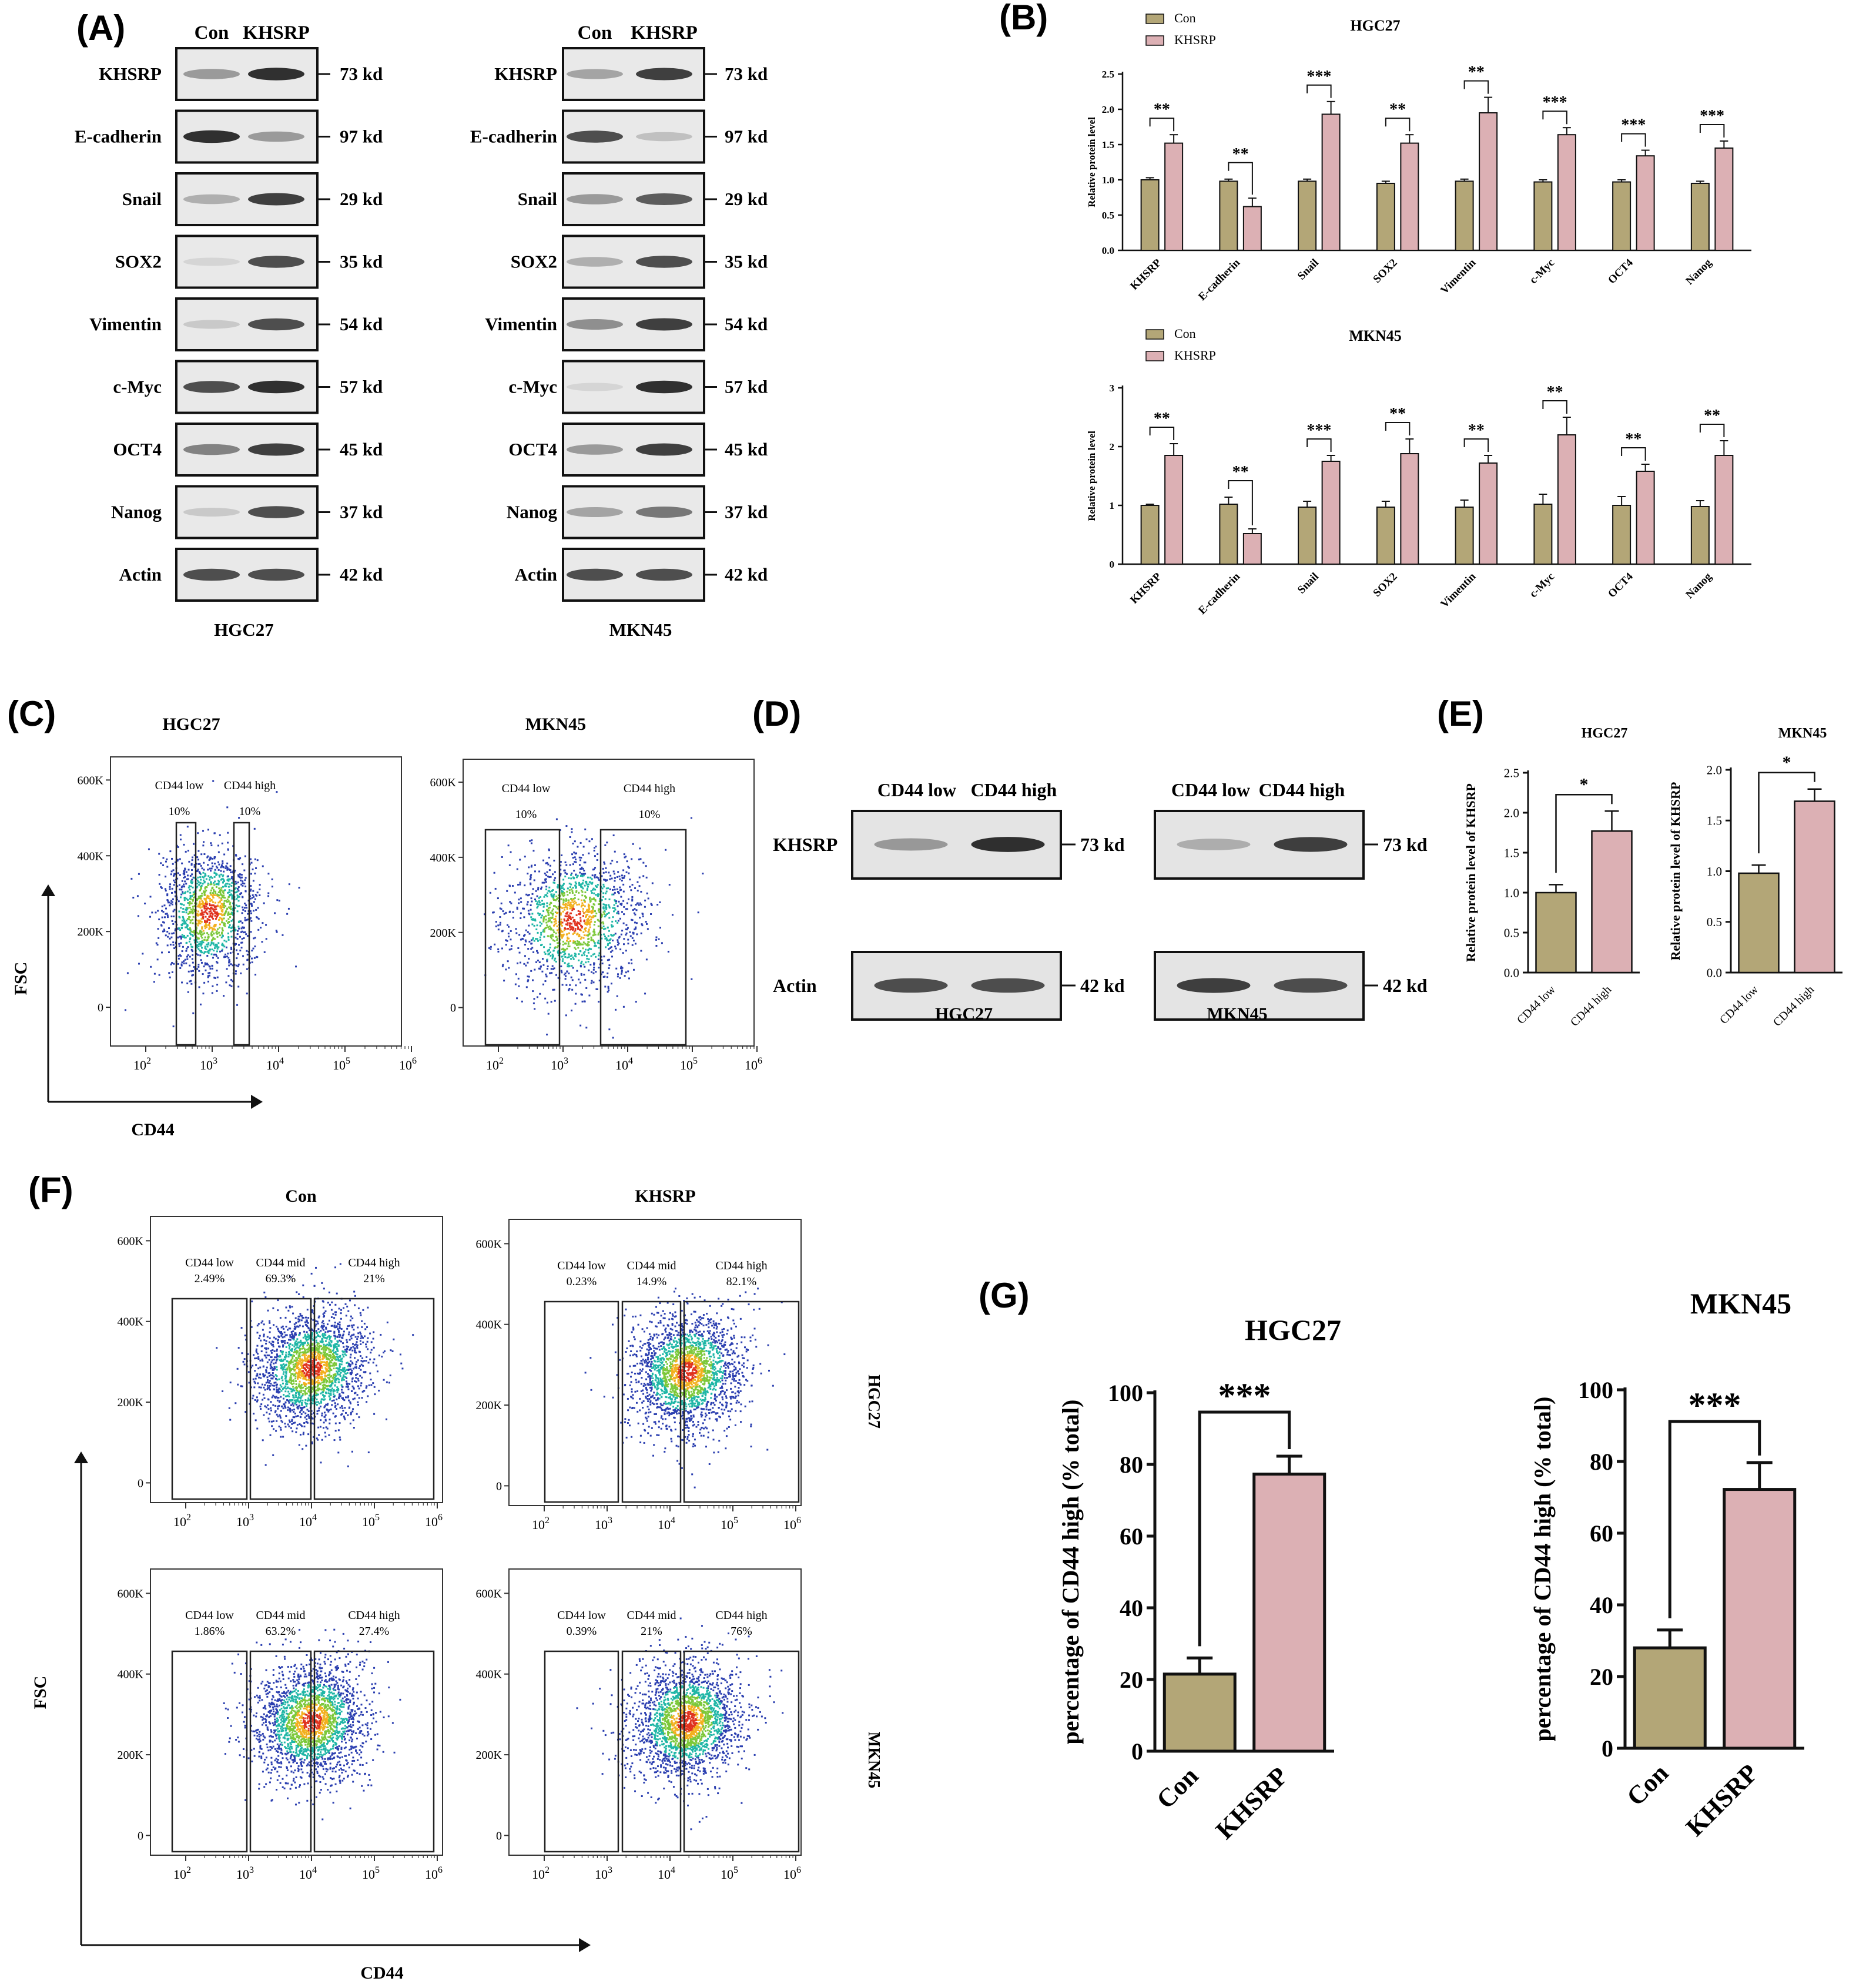  I want to click on size-label: 97 kd, so click(746, 136).